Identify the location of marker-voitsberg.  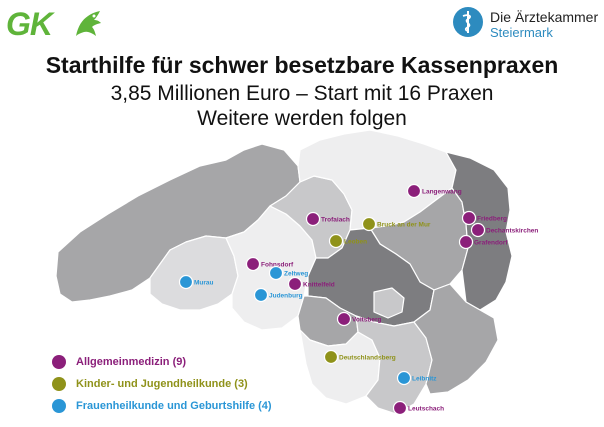
(344, 319).